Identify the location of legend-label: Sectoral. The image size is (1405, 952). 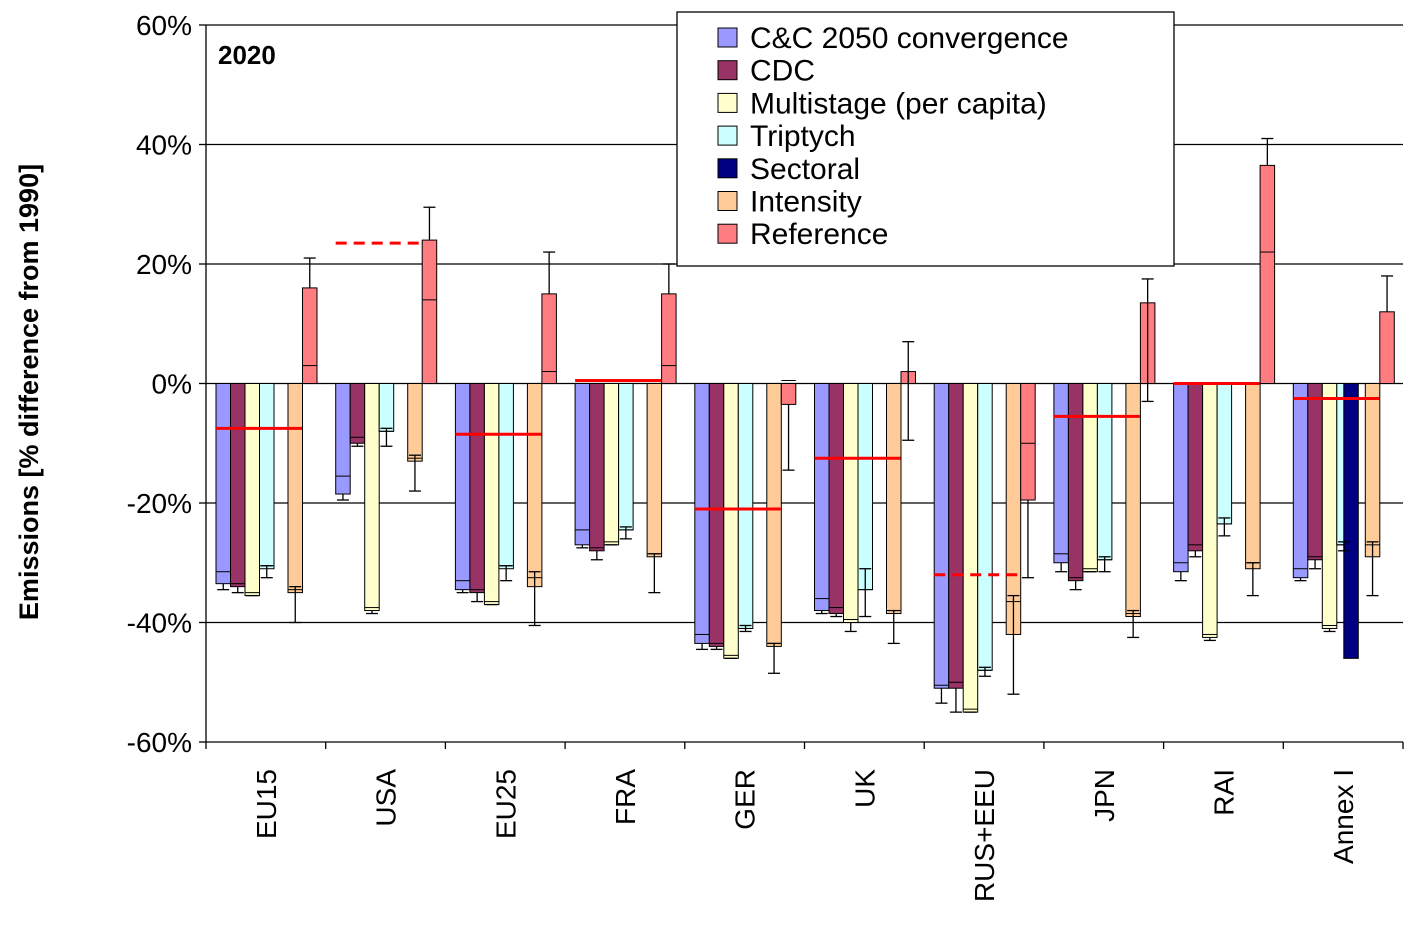
(805, 169).